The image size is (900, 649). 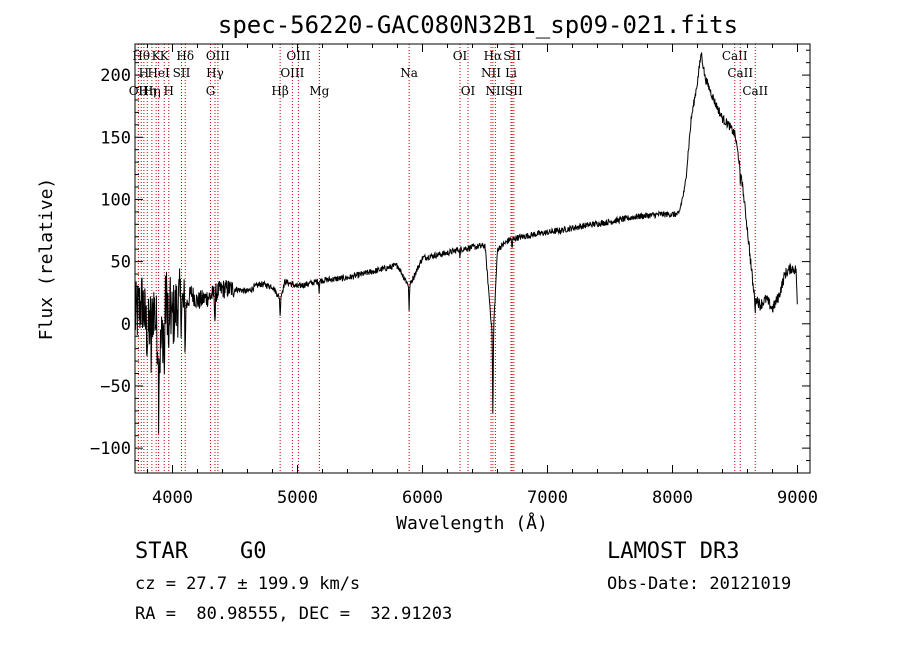 I want to click on line-marker-label: Mg, so click(x=319, y=91).